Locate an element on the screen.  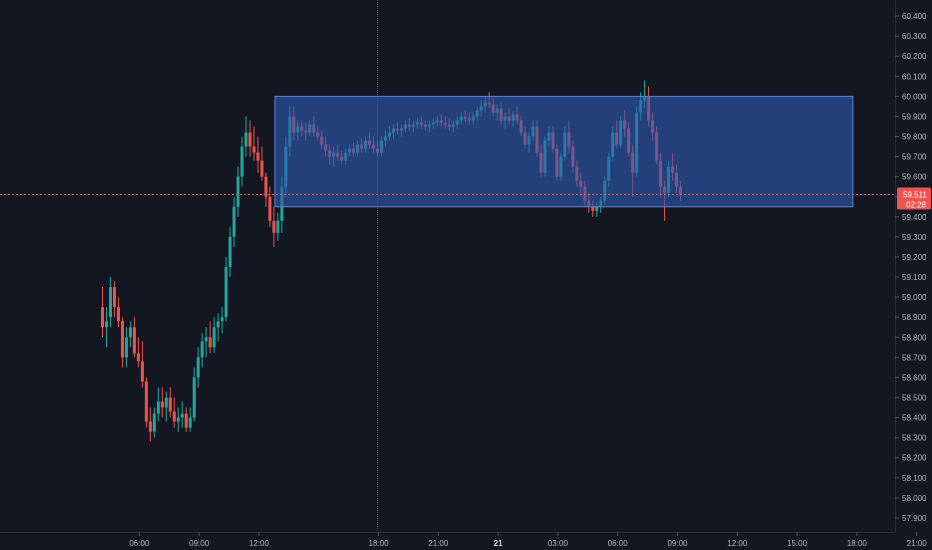
price-tick-label: 59.800 is located at coordinates (914, 137).